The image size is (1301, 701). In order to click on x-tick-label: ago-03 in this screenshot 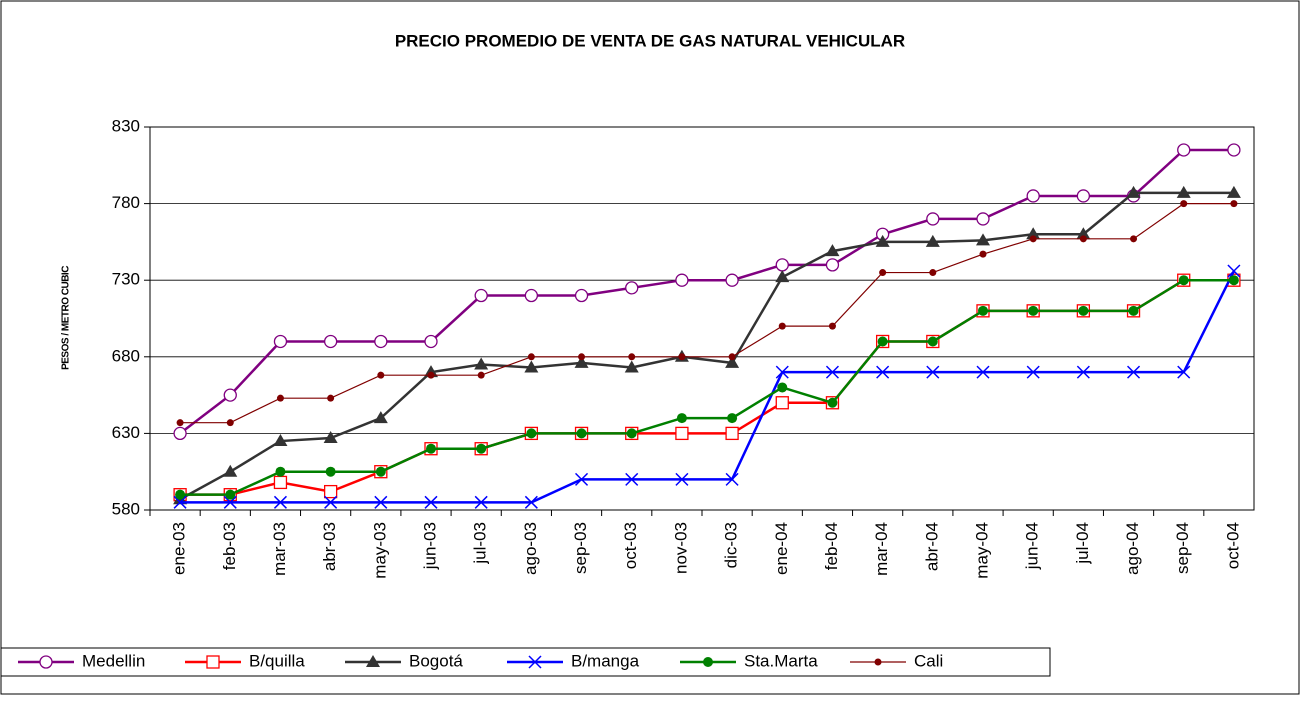, I will do `click(530, 548)`.